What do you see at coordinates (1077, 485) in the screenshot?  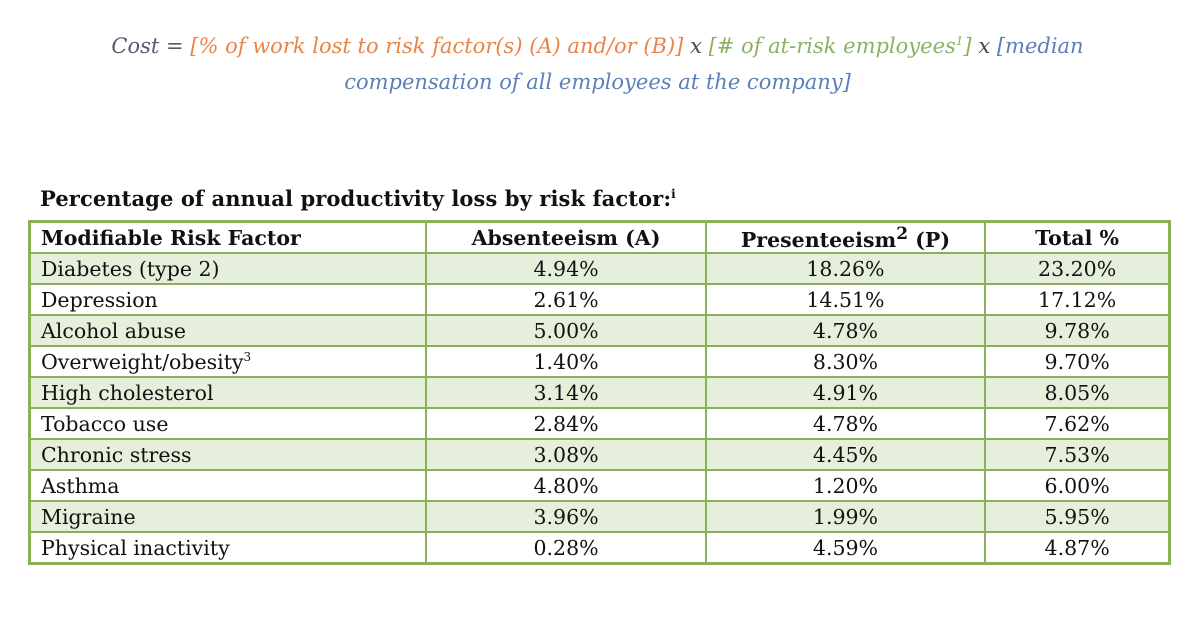 I see `cell-total: 6.00%` at bounding box center [1077, 485].